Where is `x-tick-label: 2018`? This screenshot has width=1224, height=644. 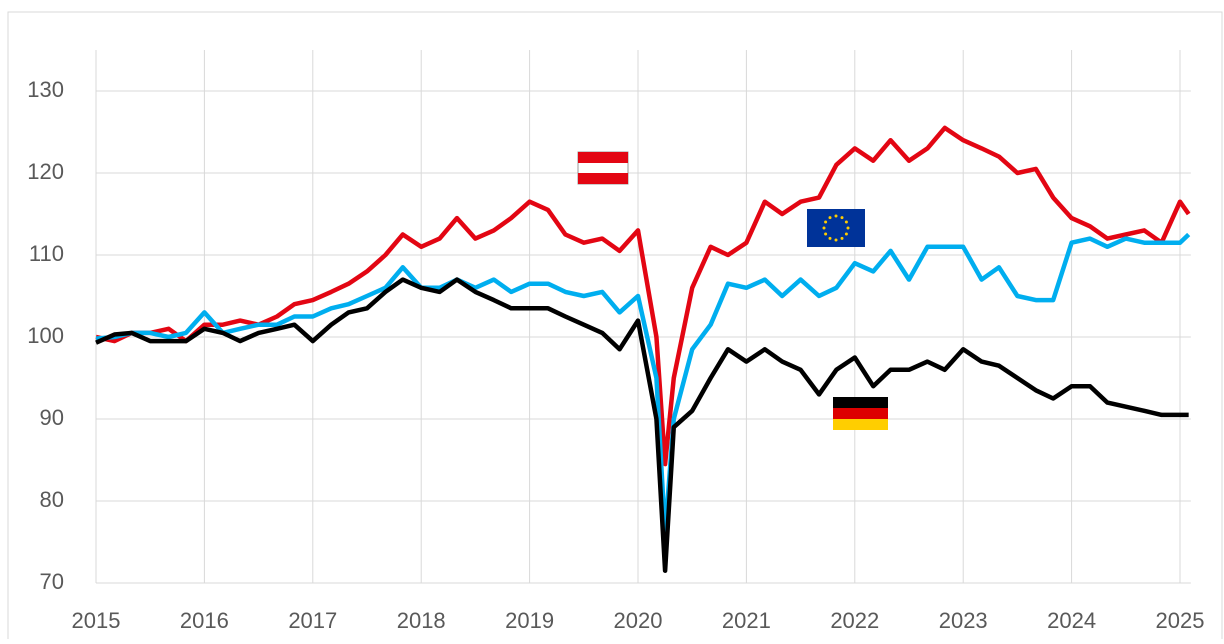 x-tick-label: 2018 is located at coordinates (421, 620).